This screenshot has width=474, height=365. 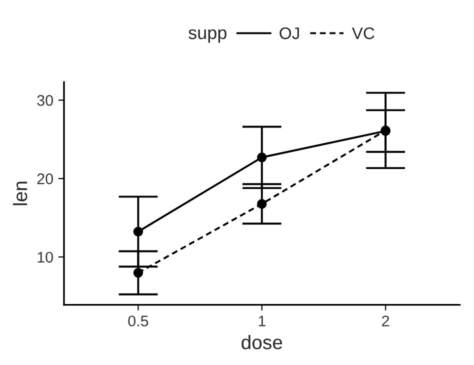 I want to click on y-tick-label: 20, so click(x=45, y=178).